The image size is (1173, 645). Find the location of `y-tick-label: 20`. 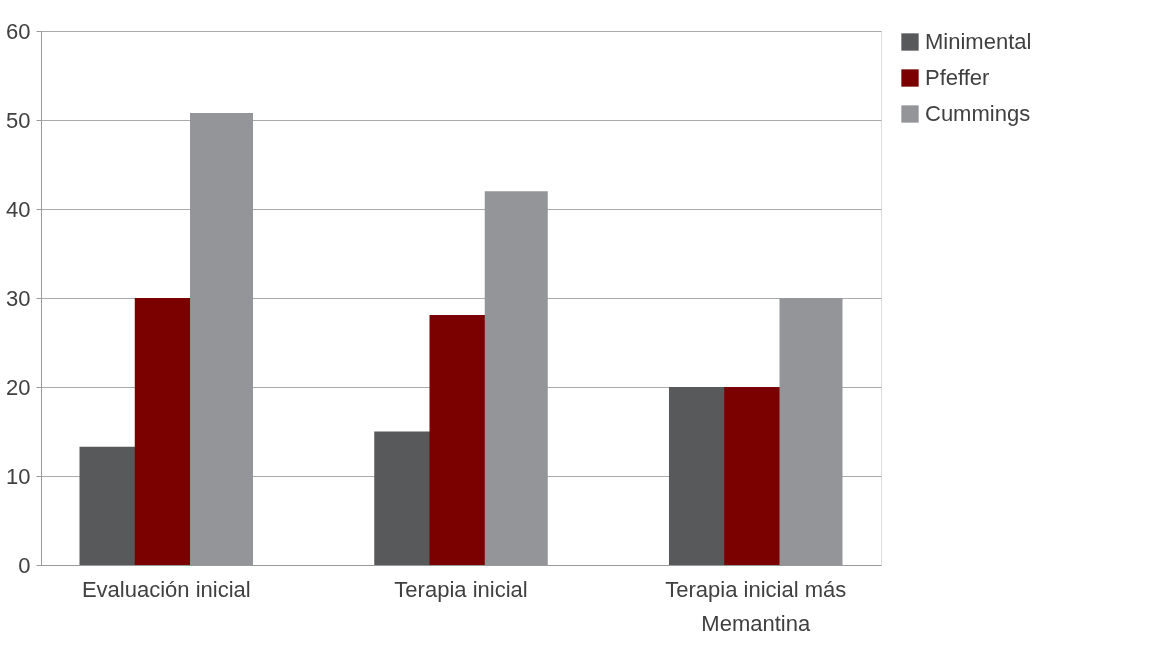

y-tick-label: 20 is located at coordinates (18, 387).